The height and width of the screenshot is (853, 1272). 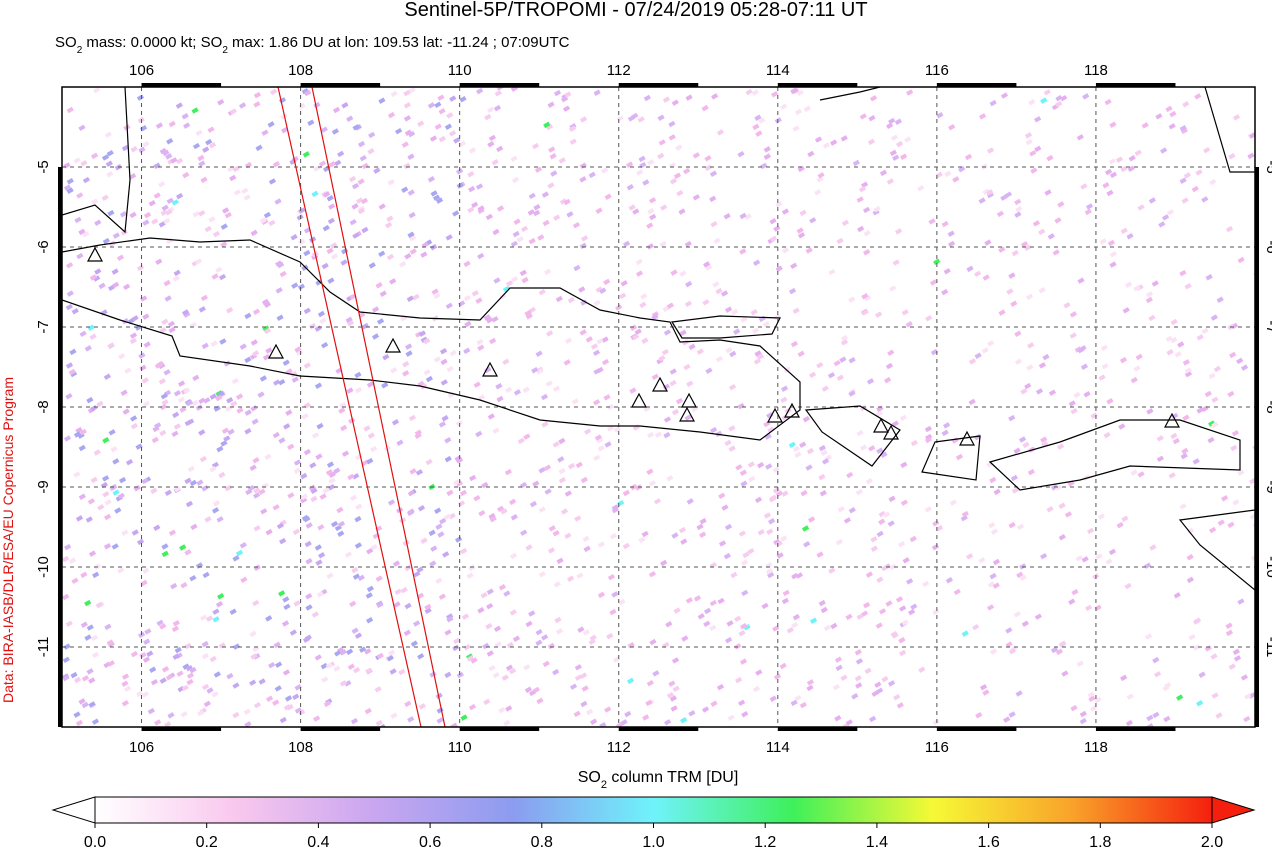 What do you see at coordinates (653, 842) in the screenshot?
I see `colorbar-tick-label: 1.0` at bounding box center [653, 842].